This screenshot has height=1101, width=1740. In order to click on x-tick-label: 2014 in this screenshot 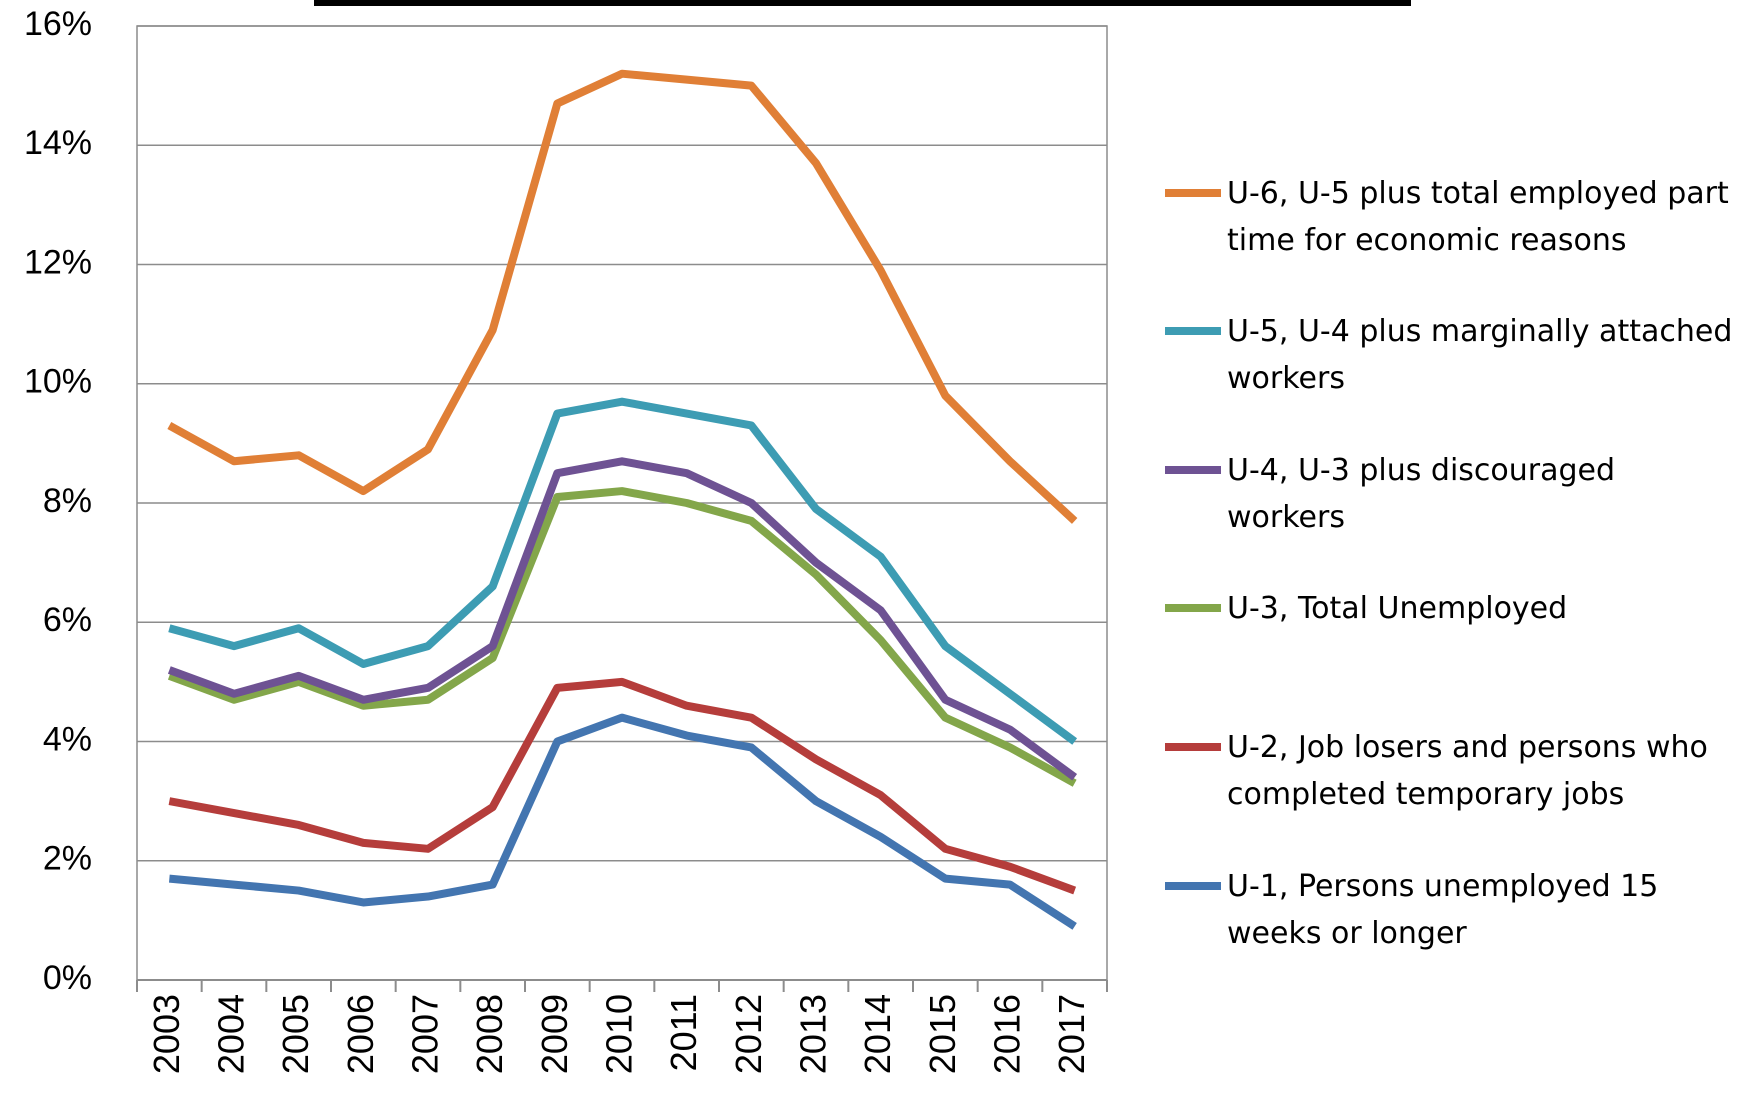, I will do `click(877, 1034)`.